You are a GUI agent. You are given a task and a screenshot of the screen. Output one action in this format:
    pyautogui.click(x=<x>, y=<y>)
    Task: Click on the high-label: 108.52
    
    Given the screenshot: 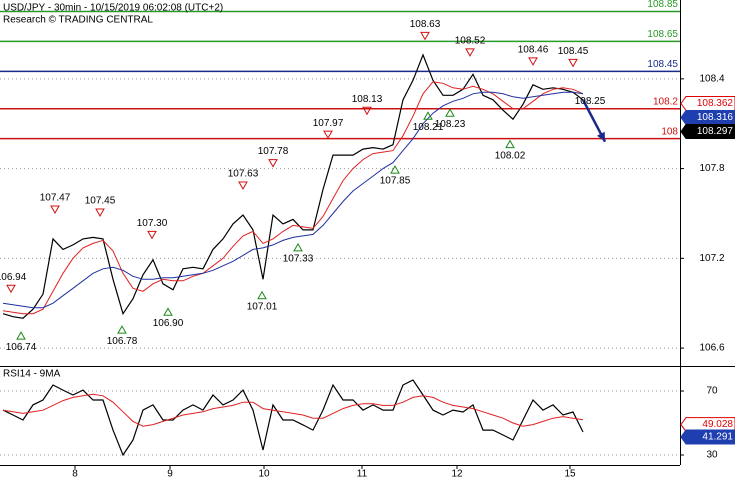 What is the action you would take?
    pyautogui.click(x=470, y=41)
    